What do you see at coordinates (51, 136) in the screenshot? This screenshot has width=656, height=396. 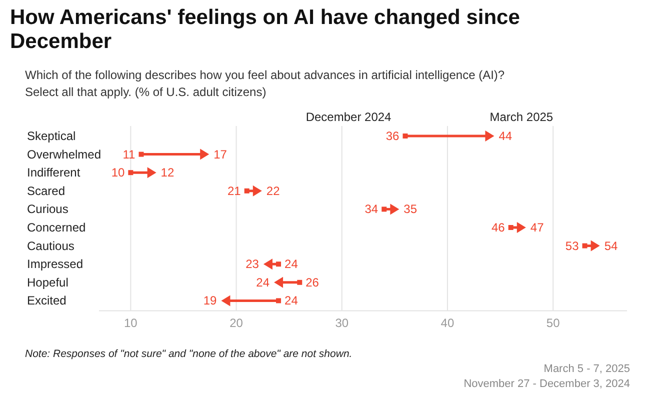 I see `y-tick-label: Skeptical` at bounding box center [51, 136].